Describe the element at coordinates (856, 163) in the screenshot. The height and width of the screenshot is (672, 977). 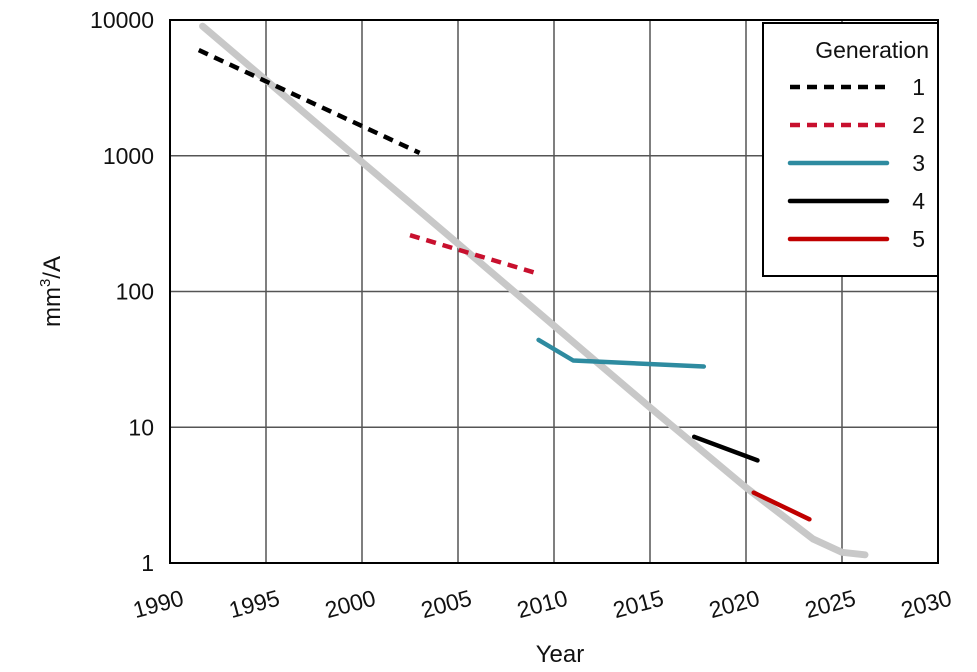
I see `legend-items: 1 2 3 4 5` at that location.